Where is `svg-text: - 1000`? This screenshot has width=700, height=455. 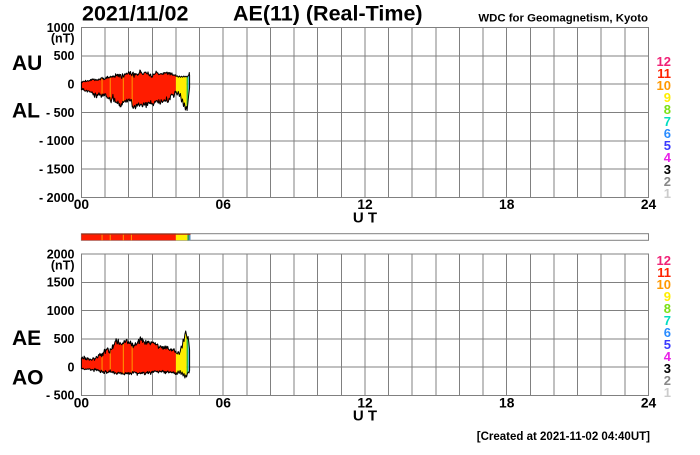 svg-text: - 1000 is located at coordinates (56, 141).